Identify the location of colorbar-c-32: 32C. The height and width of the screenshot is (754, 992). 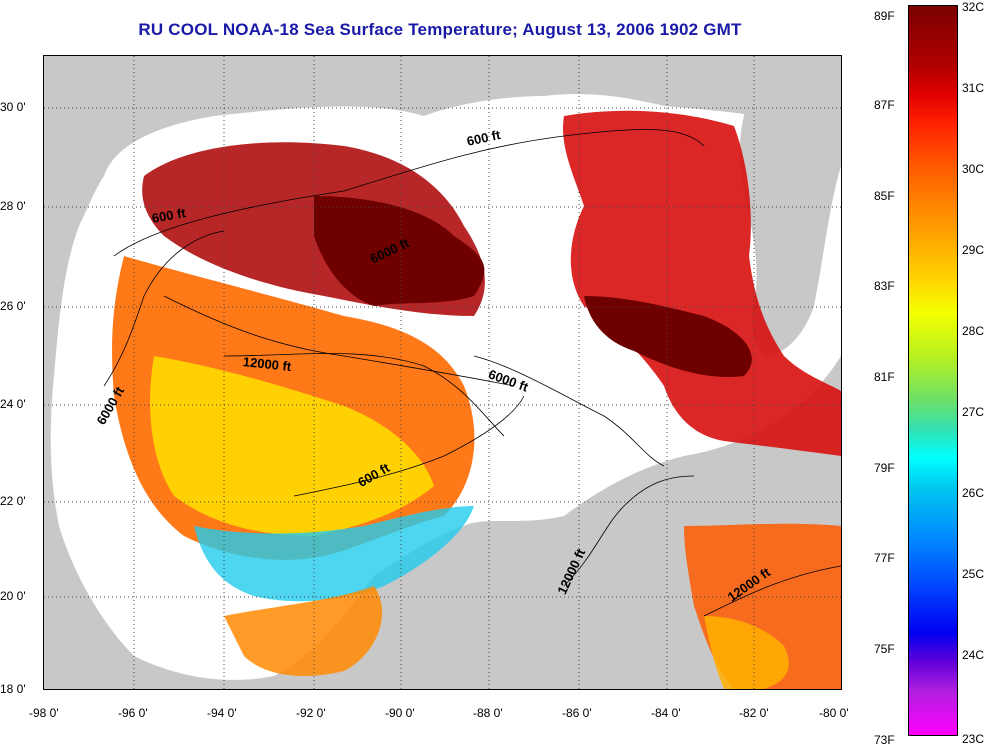
(973, 7).